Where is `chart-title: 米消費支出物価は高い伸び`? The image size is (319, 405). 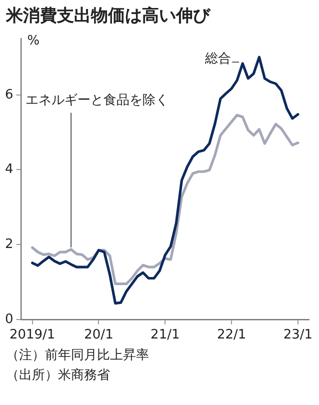 chart-title: 米消費支出物価は高い伸び is located at coordinates (108, 16).